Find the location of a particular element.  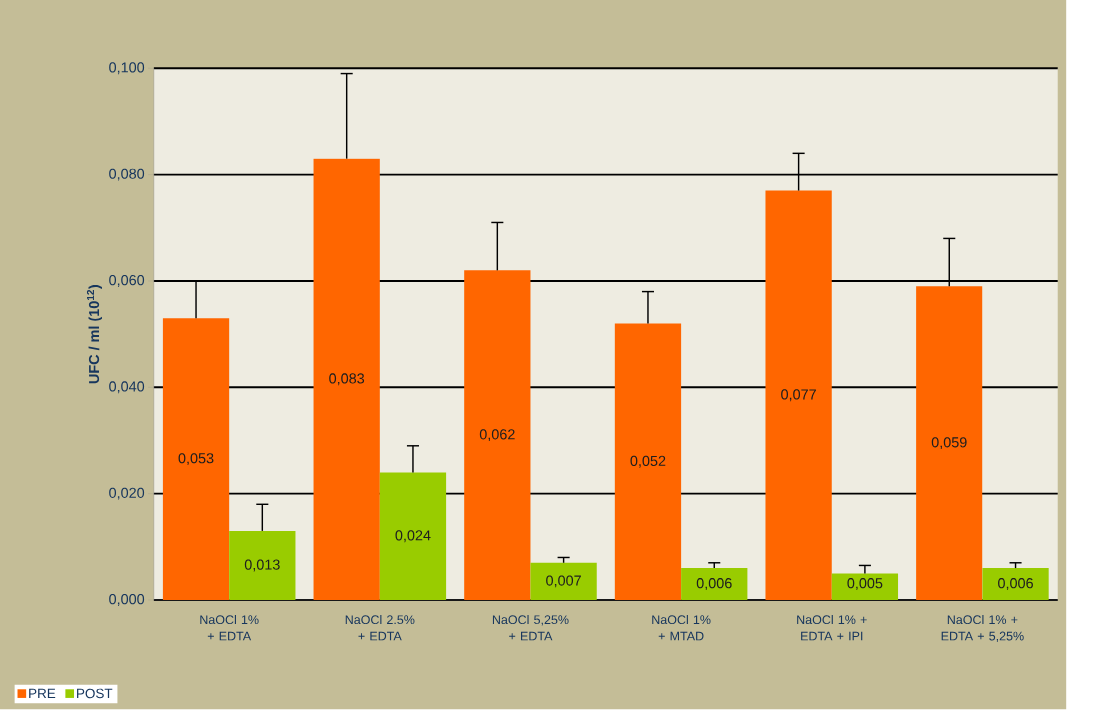

data-label: 0,062 is located at coordinates (497, 435).